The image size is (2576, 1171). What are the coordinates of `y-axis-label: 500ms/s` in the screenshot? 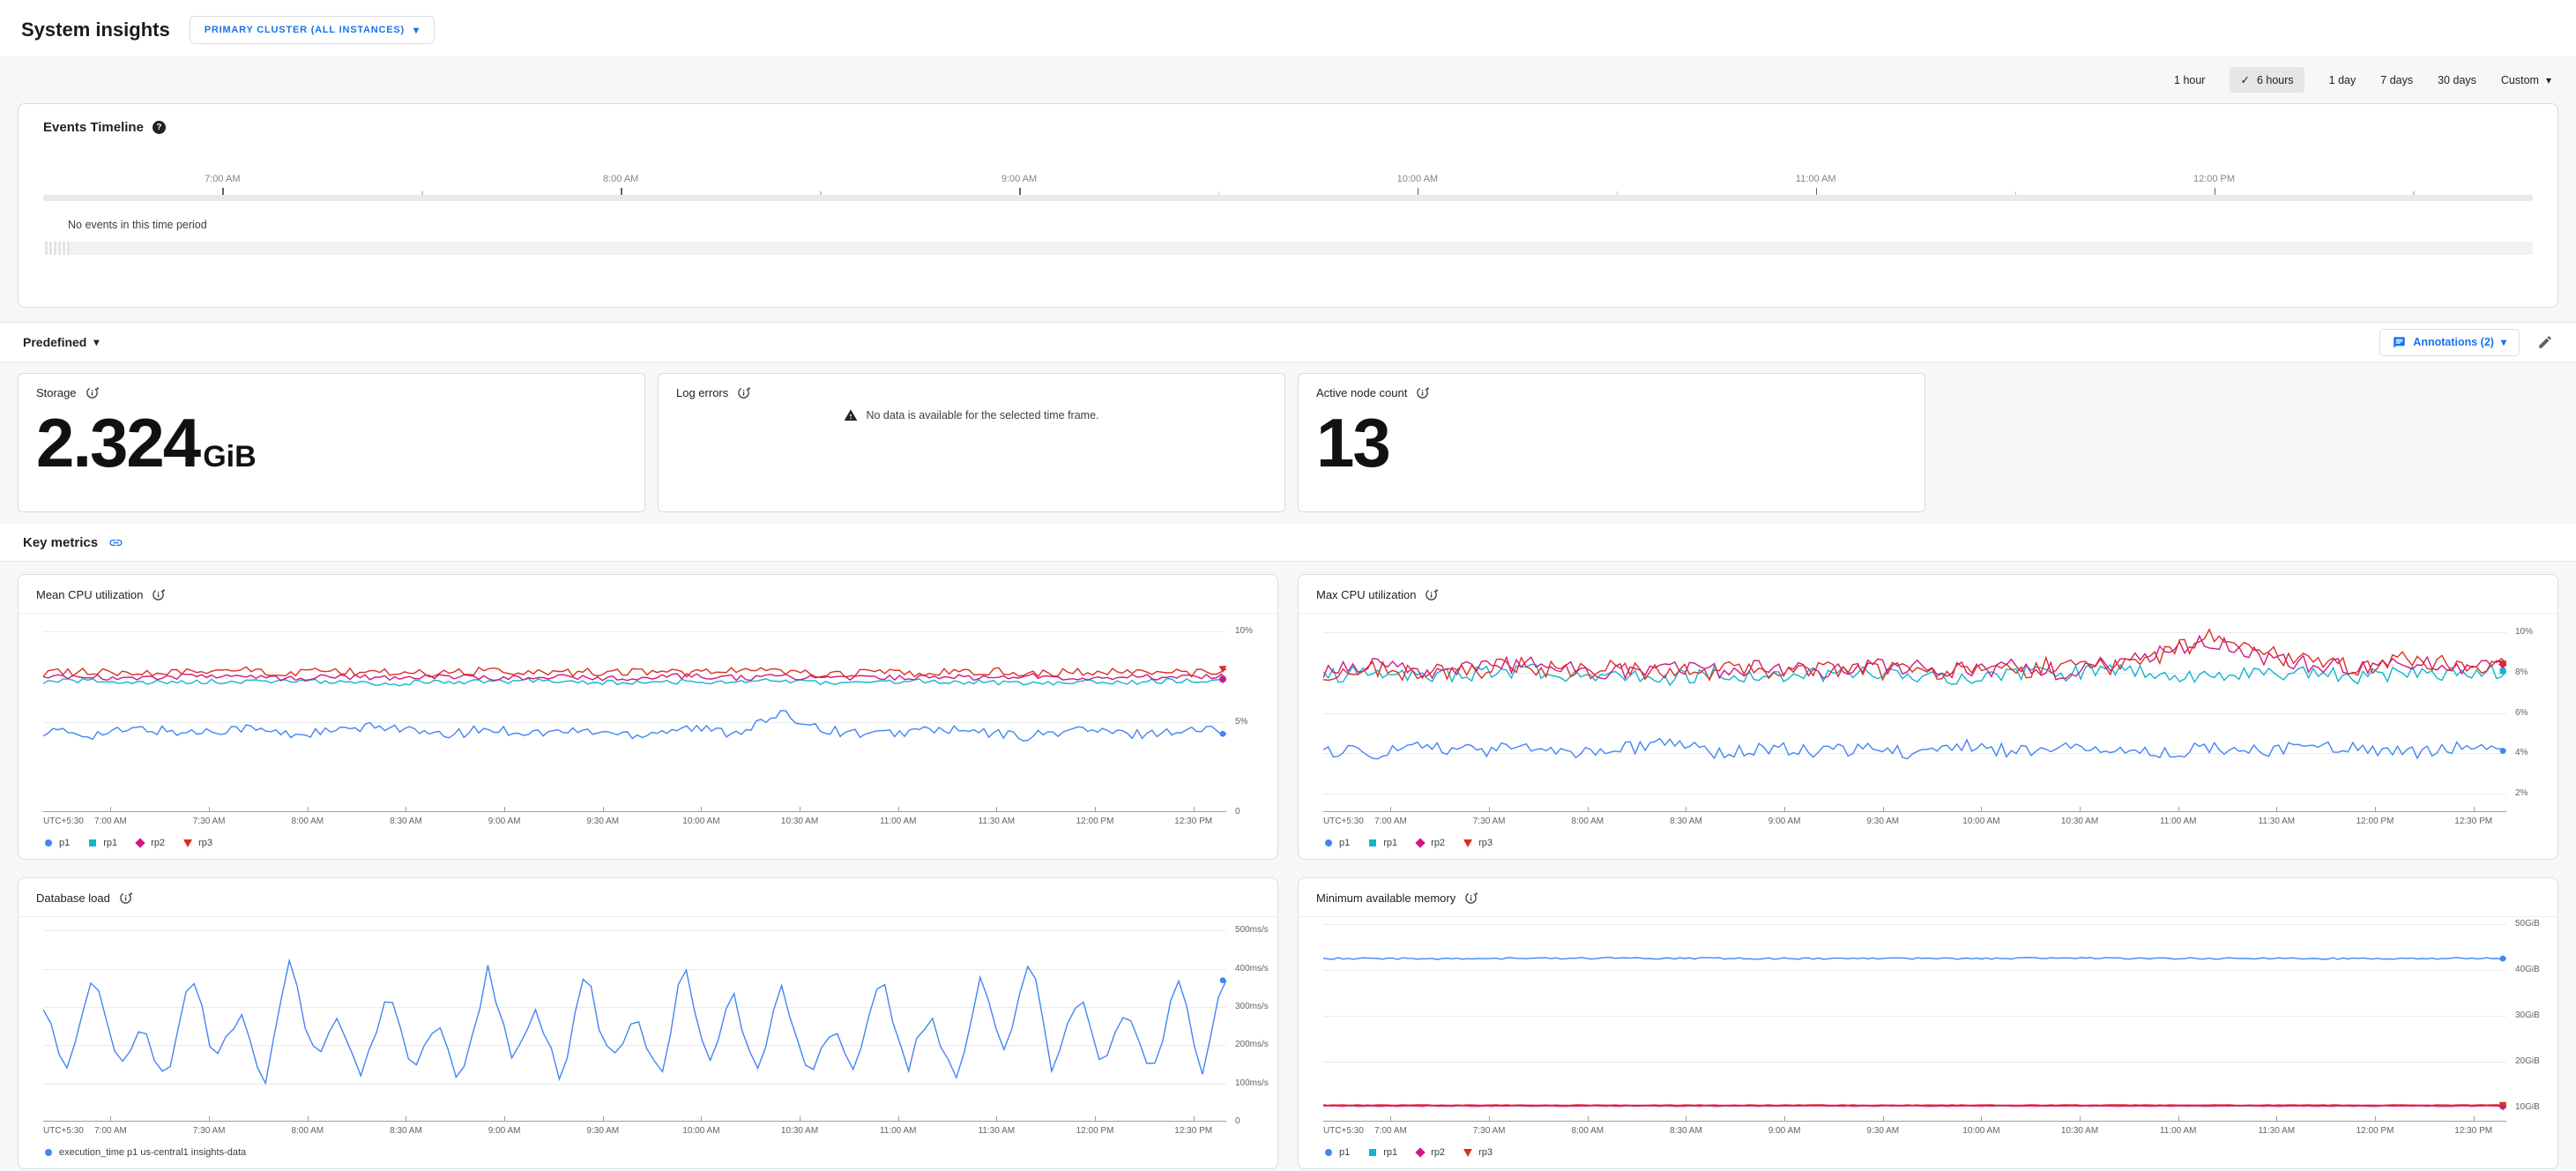 It's located at (1252, 930).